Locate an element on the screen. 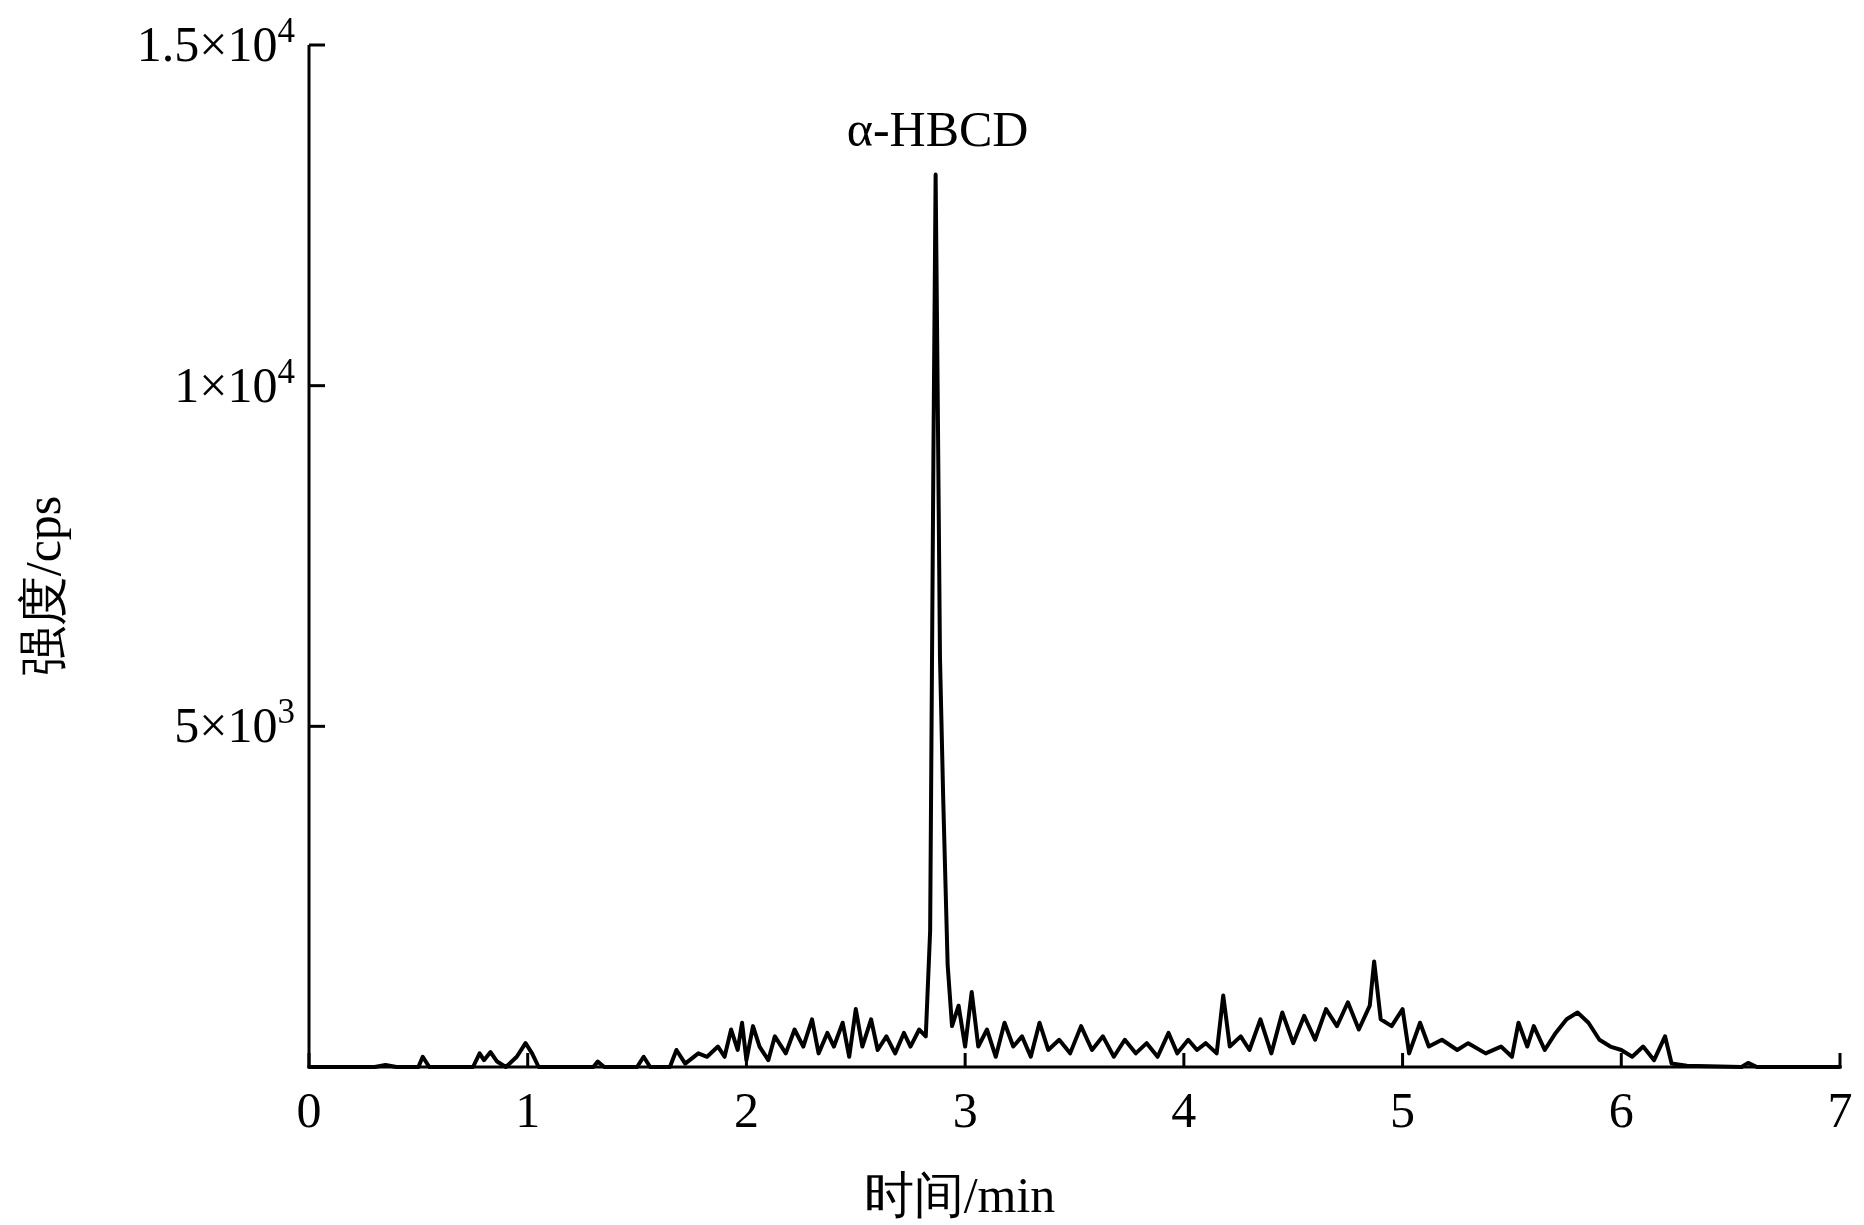 The height and width of the screenshot is (1225, 1864). x-tick-label: 6 is located at coordinates (1621, 1110).